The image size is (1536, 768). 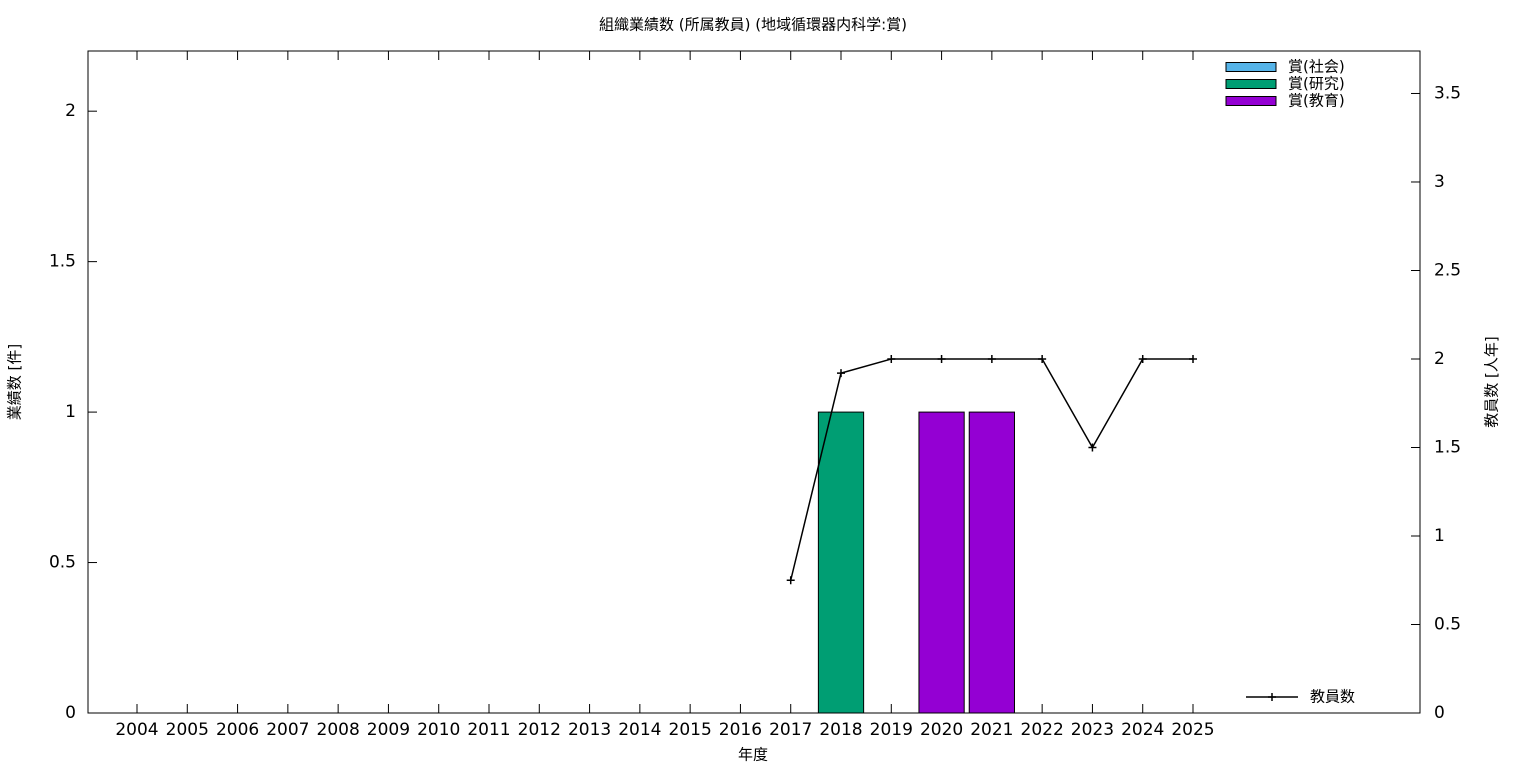 What do you see at coordinates (753, 755) in the screenshot?
I see `x-axis-label: 年度` at bounding box center [753, 755].